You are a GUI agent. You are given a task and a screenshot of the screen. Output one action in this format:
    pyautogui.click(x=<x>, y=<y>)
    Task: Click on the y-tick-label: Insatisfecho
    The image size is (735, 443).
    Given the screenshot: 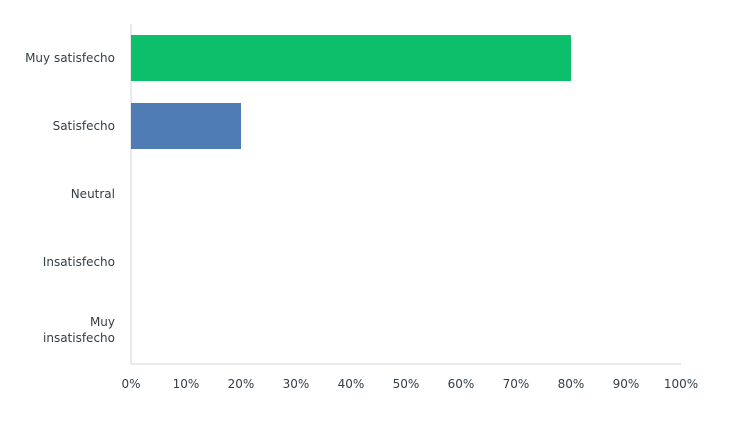 What is the action you would take?
    pyautogui.click(x=78, y=262)
    